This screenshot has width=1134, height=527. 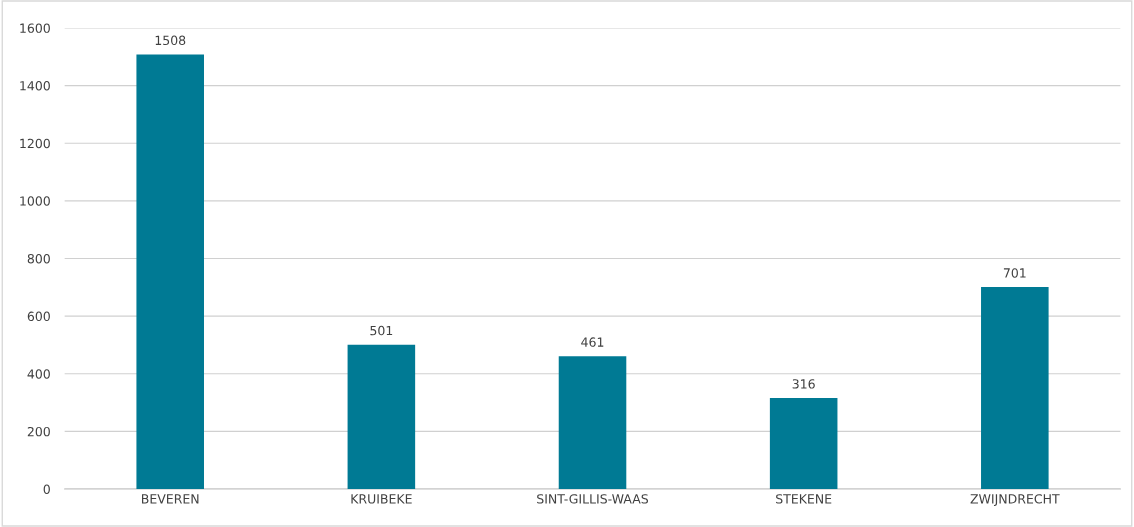 What do you see at coordinates (170, 40) in the screenshot?
I see `data-label: 1508` at bounding box center [170, 40].